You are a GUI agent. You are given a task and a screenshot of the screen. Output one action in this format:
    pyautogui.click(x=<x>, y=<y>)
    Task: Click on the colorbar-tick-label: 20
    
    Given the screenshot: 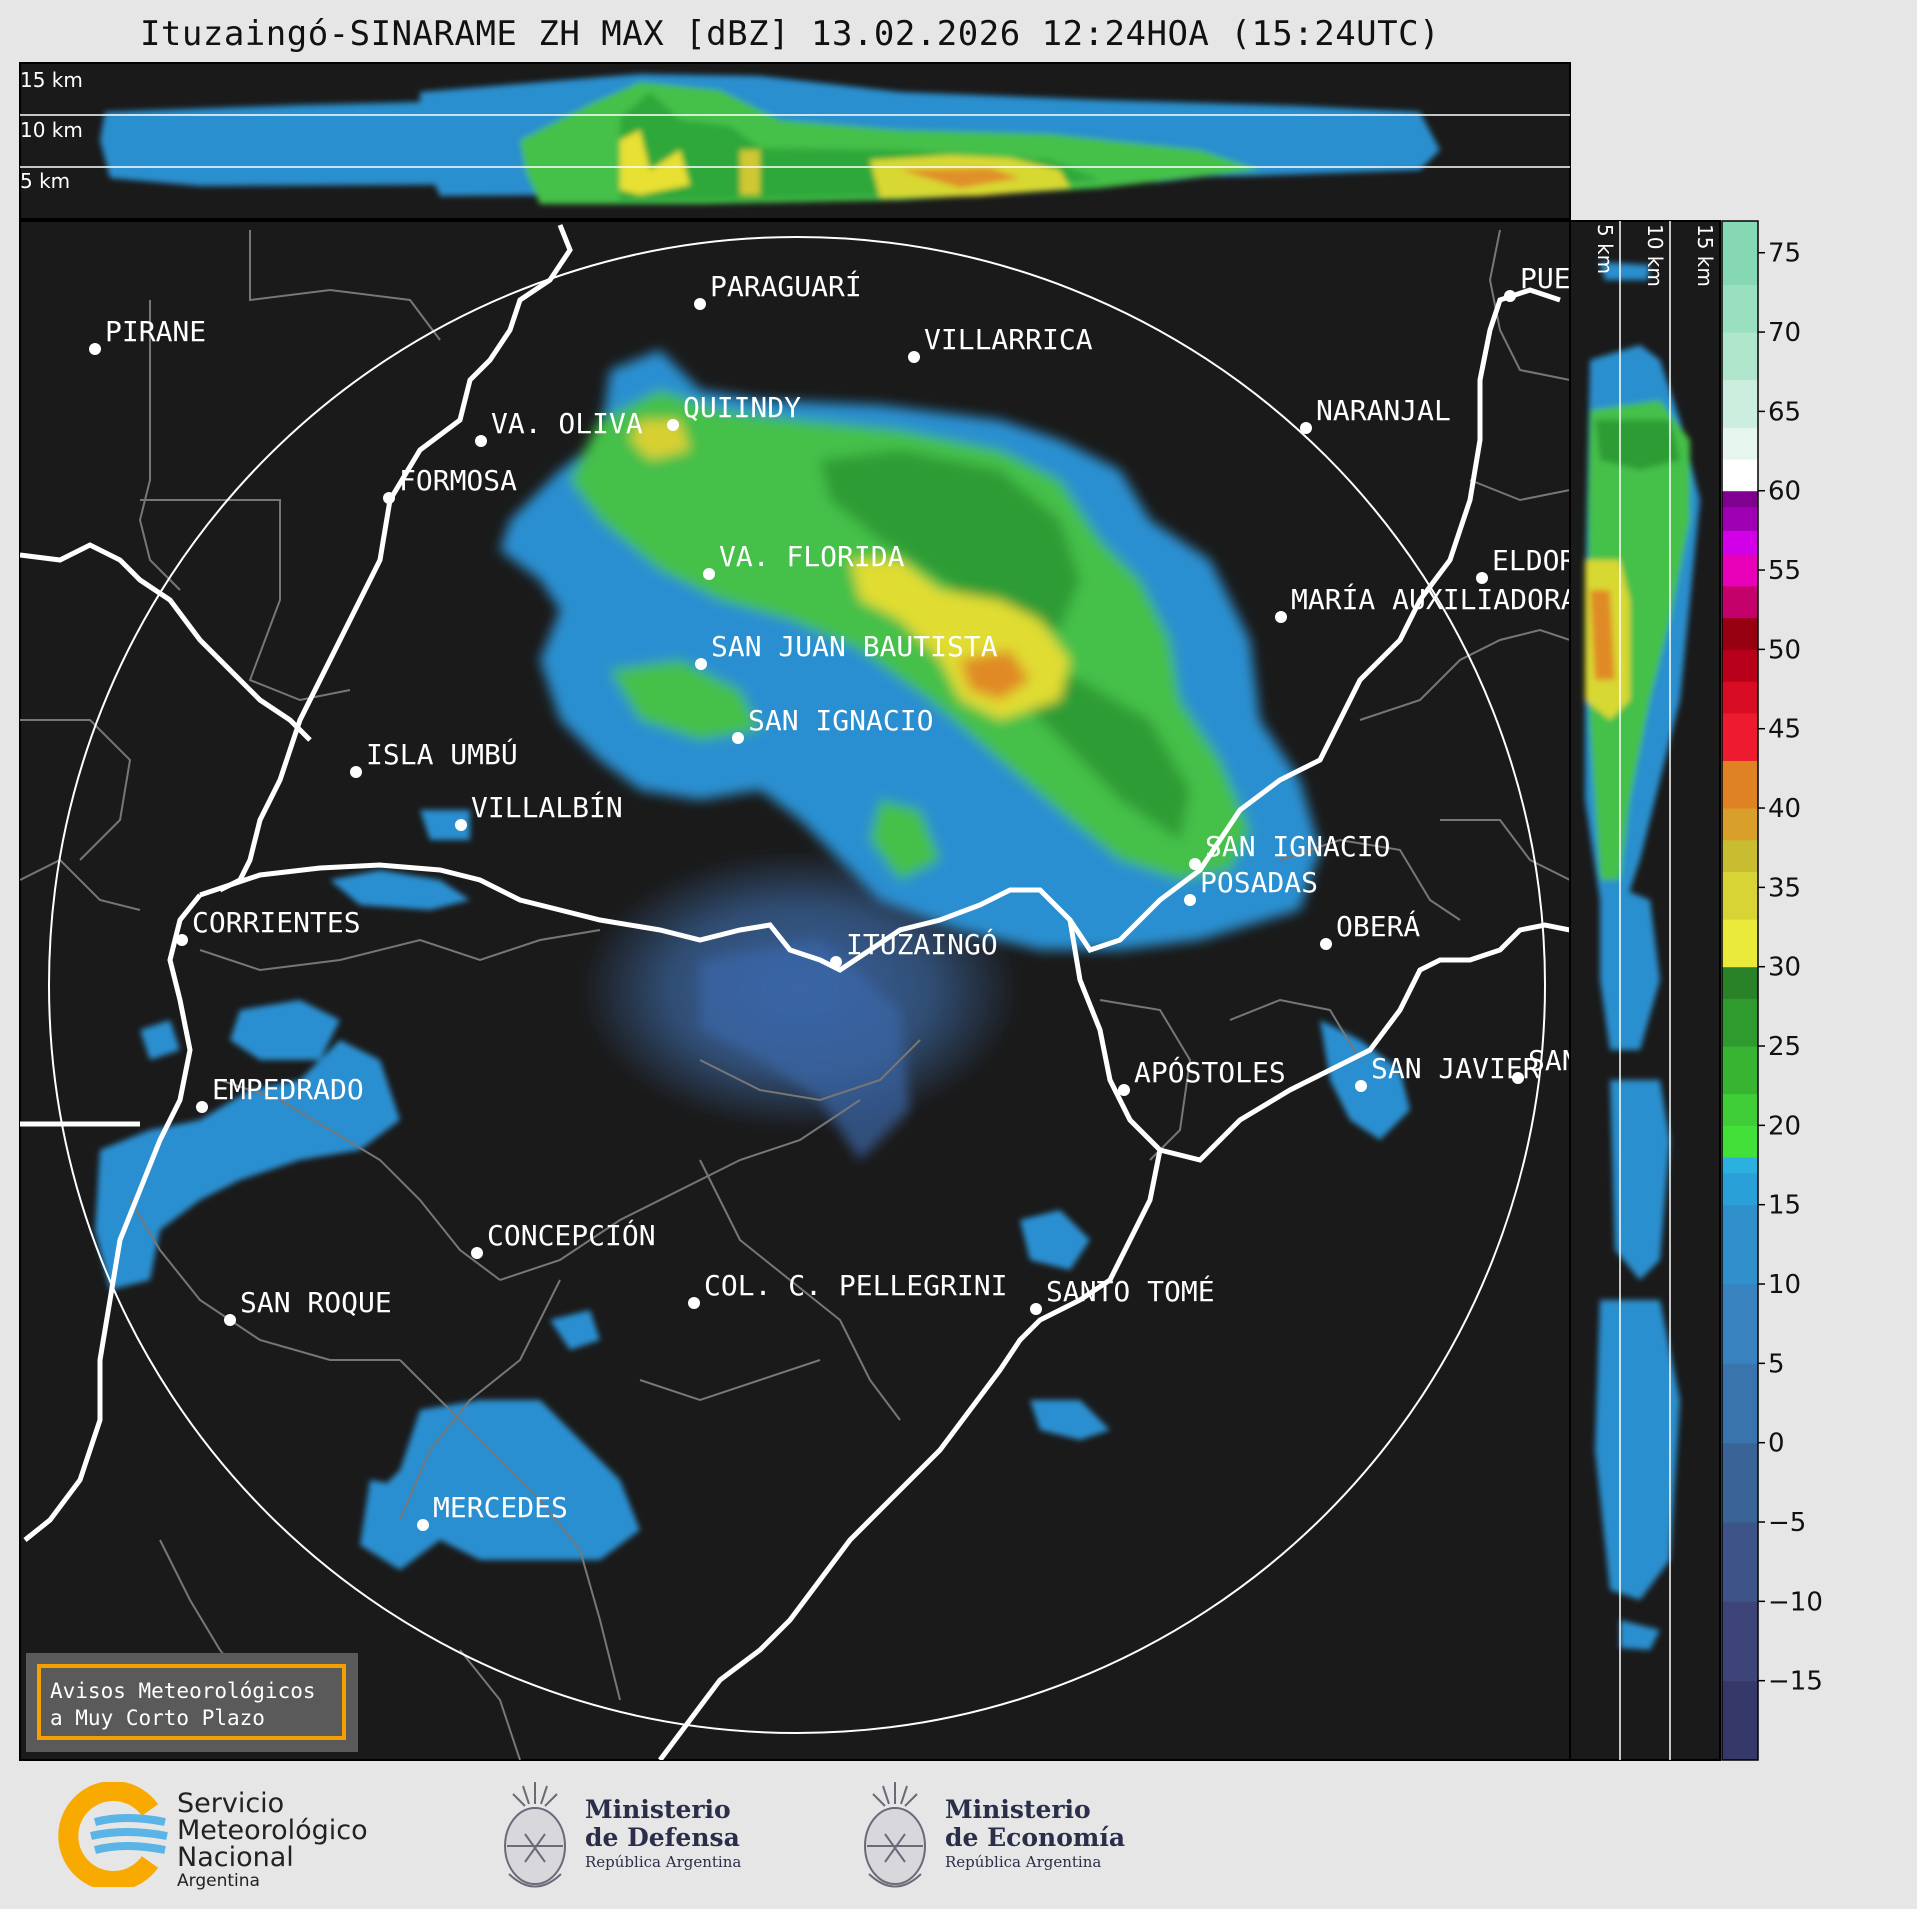 What is the action you would take?
    pyautogui.click(x=1784, y=1126)
    